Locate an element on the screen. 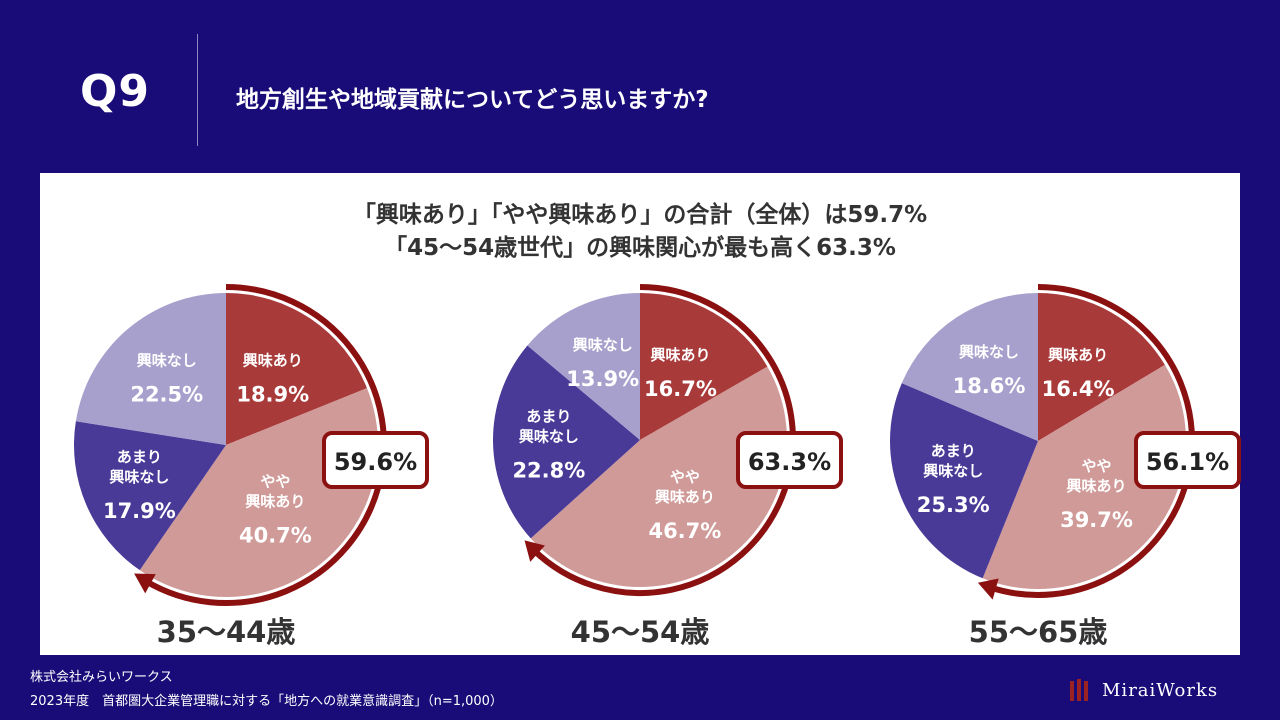 The width and height of the screenshot is (1280, 720). logo-mark-icon is located at coordinates (1079, 690).